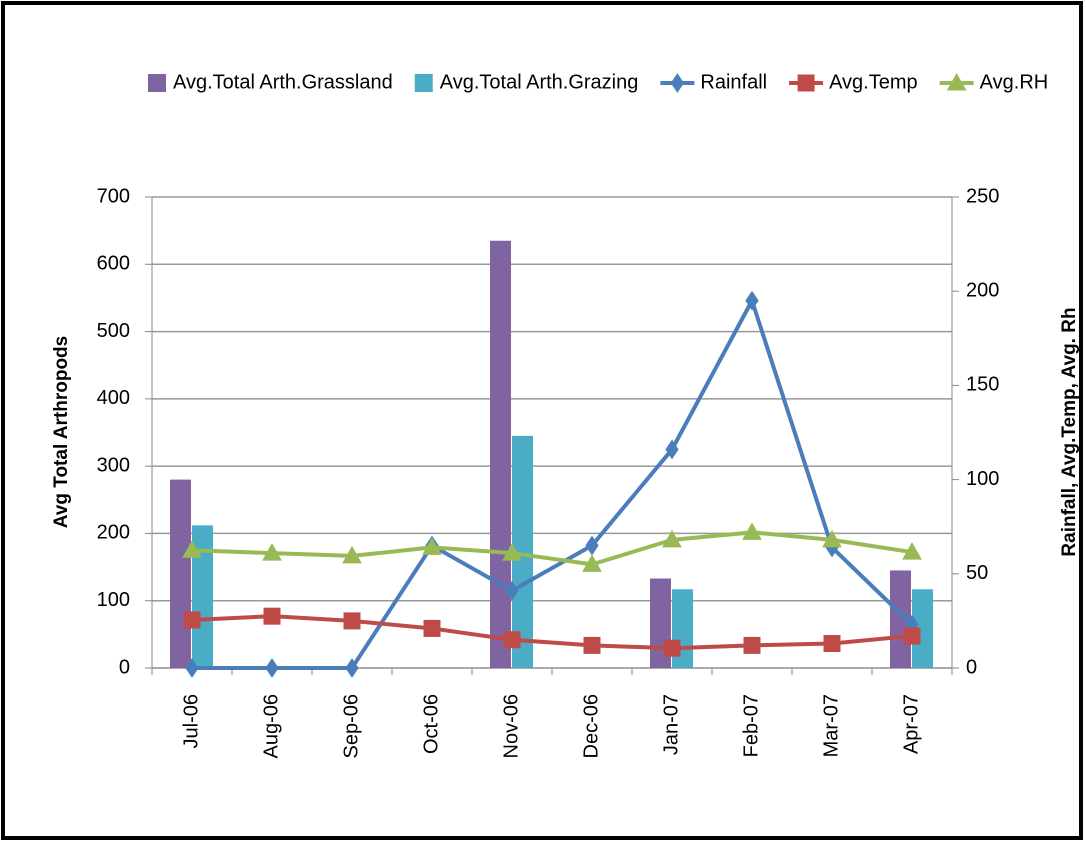  What do you see at coordinates (351, 726) in the screenshot?
I see `x-tick-label: Sep-06` at bounding box center [351, 726].